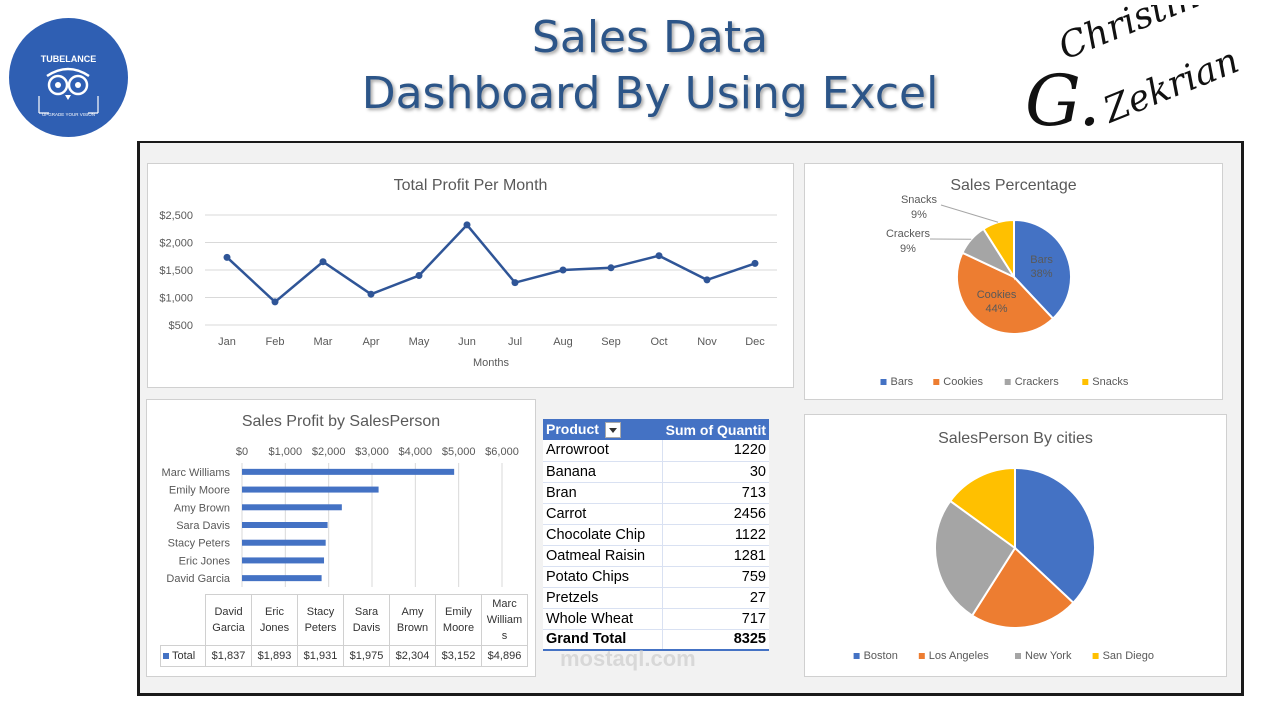  I want to click on data-table-column-header: Eric Jones, so click(274, 620).